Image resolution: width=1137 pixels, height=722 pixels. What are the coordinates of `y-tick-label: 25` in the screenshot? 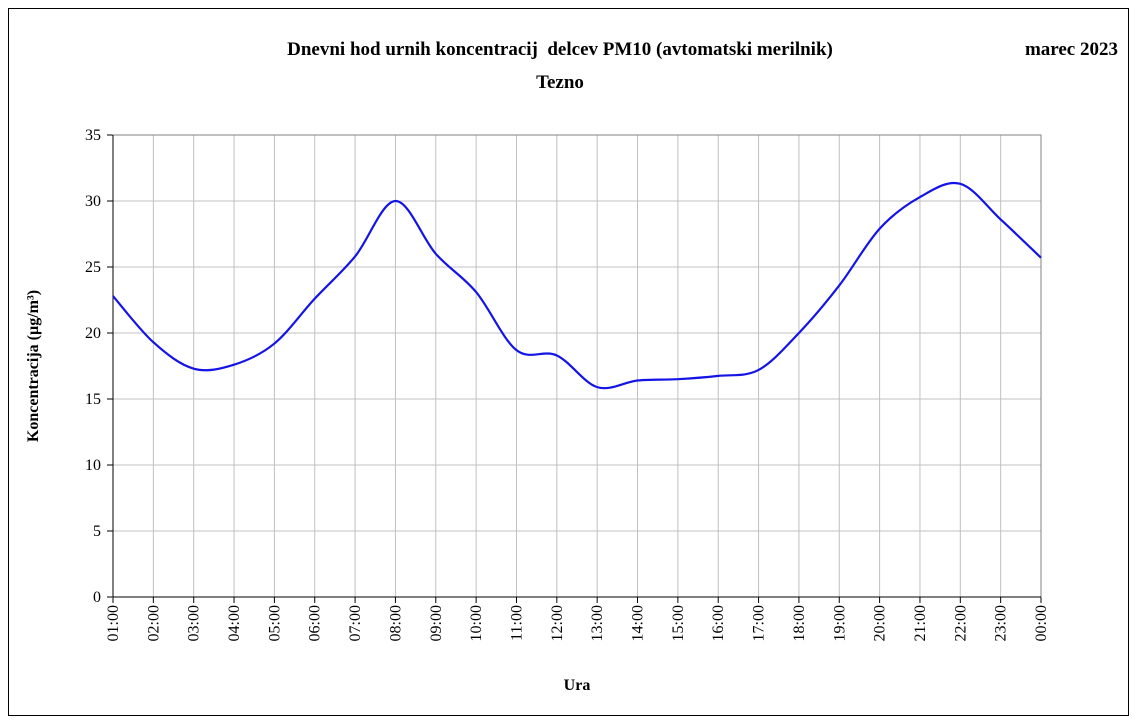 It's located at (93, 267).